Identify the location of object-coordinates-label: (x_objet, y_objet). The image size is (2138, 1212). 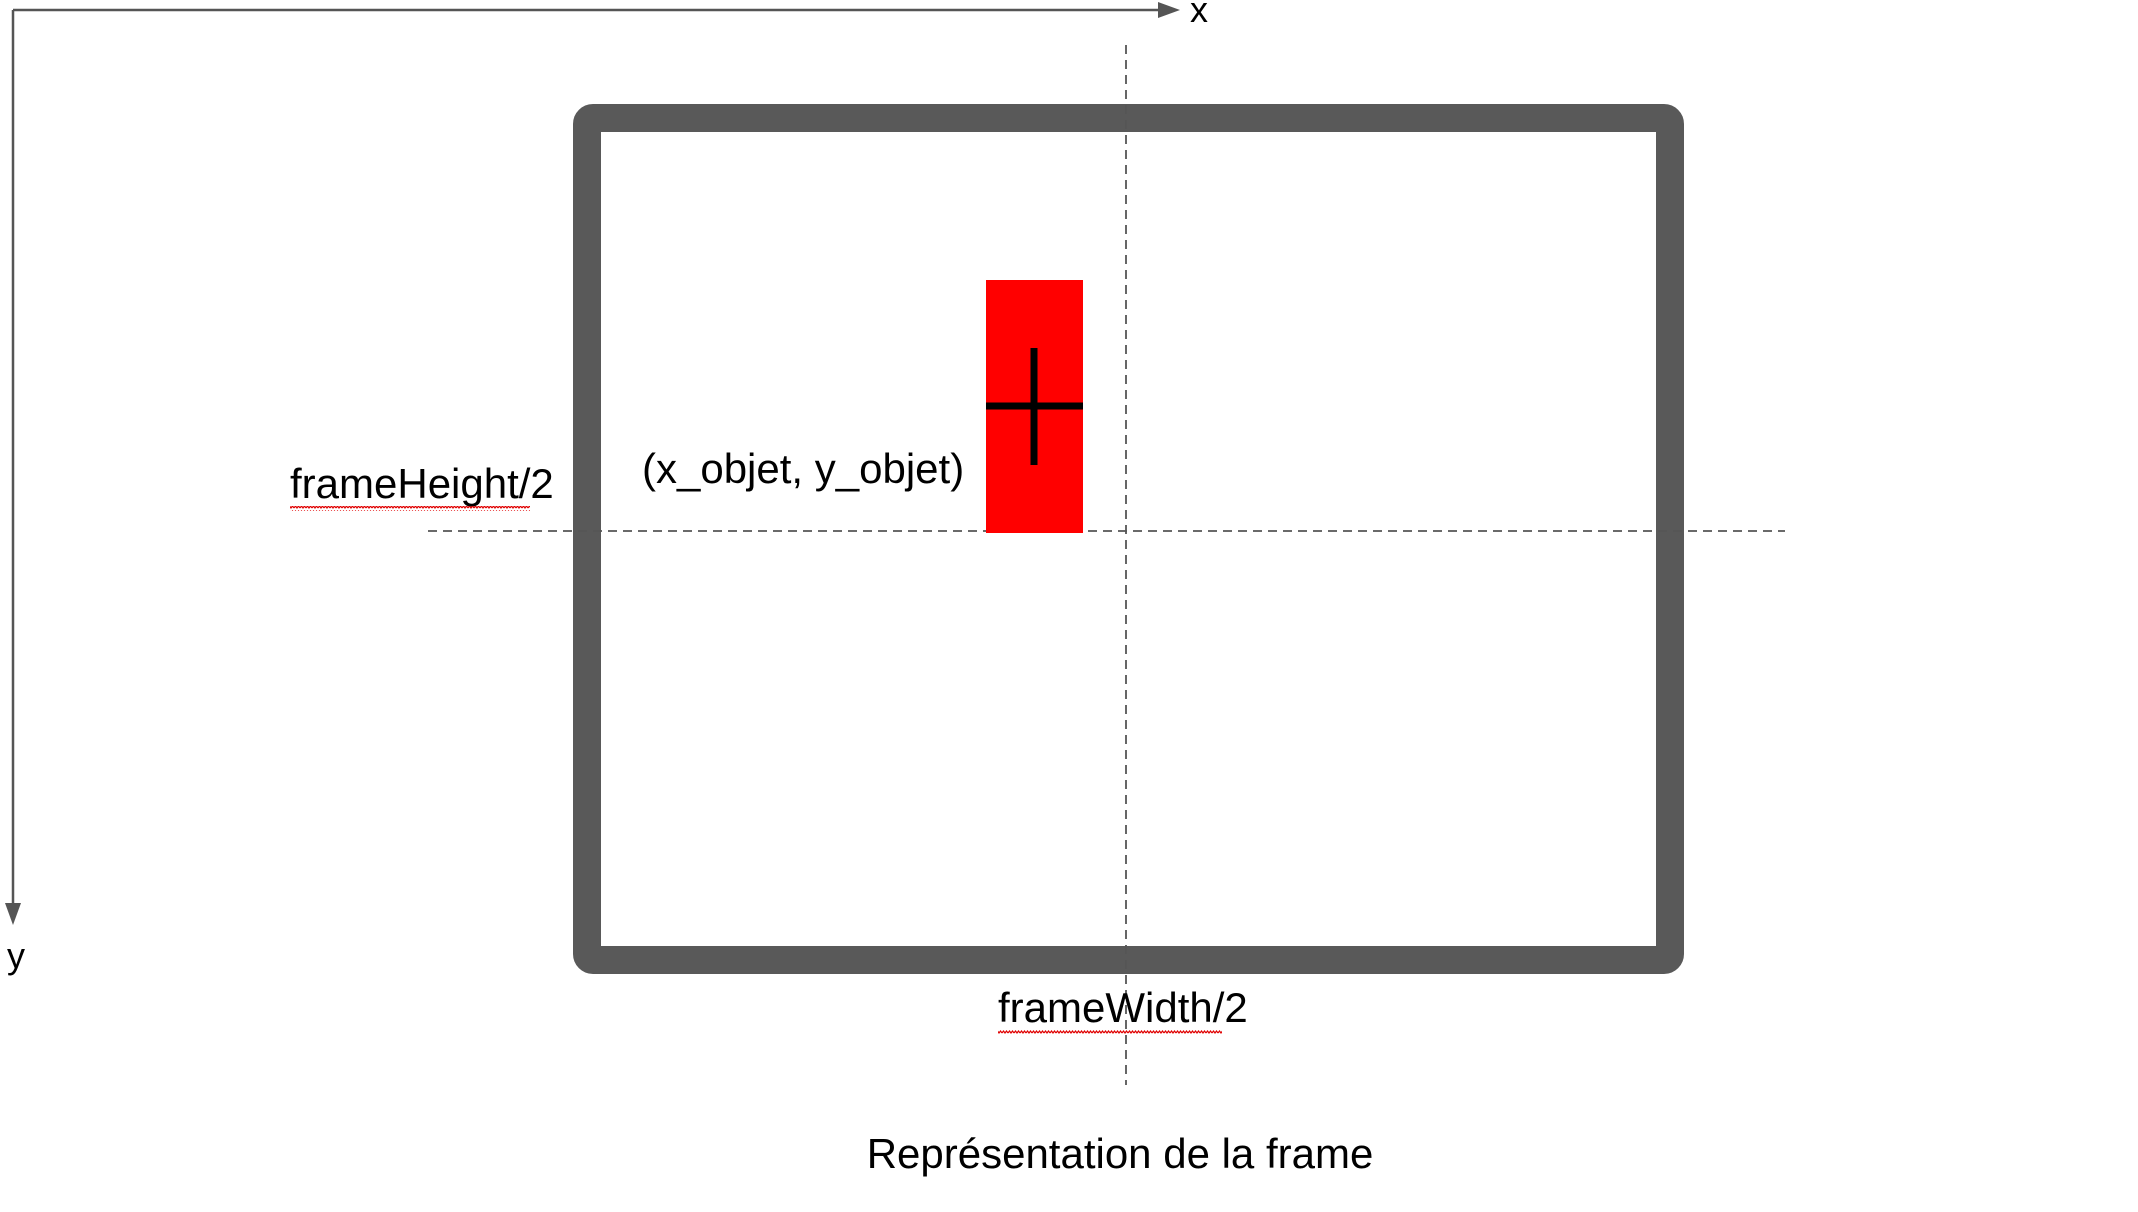
(803, 468).